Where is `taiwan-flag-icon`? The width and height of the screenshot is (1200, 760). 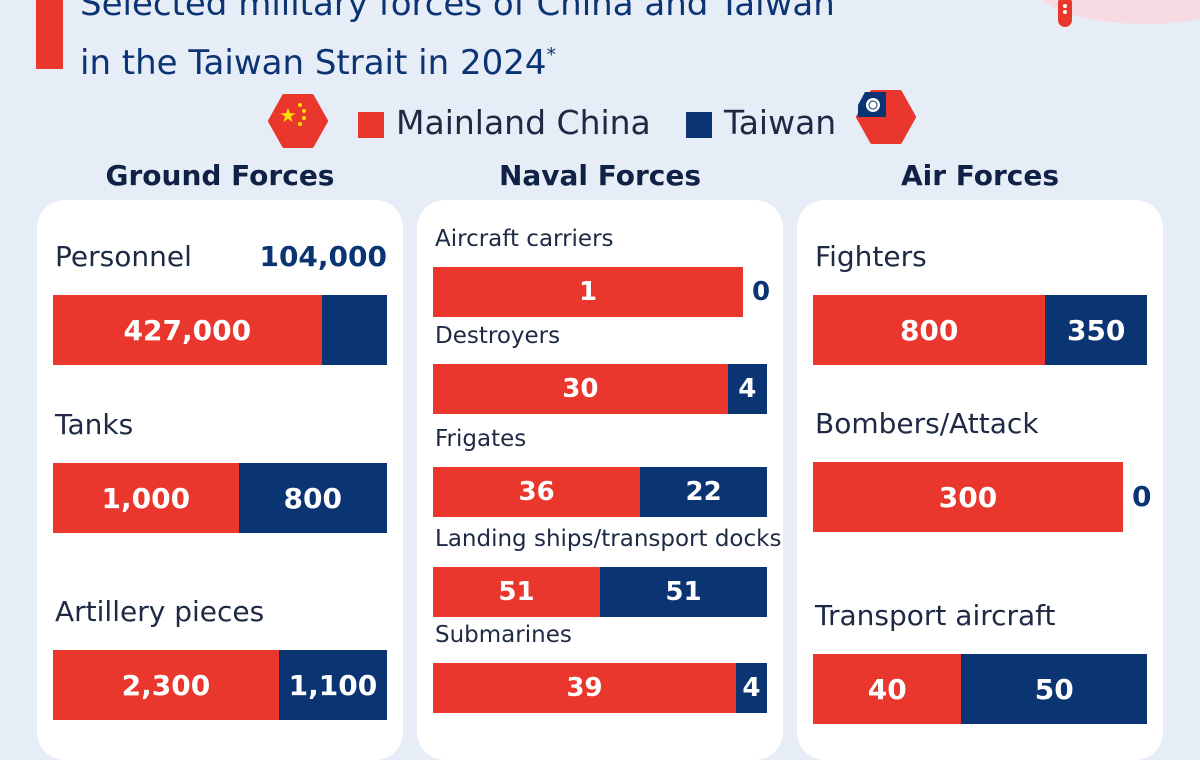 taiwan-flag-icon is located at coordinates (886, 117).